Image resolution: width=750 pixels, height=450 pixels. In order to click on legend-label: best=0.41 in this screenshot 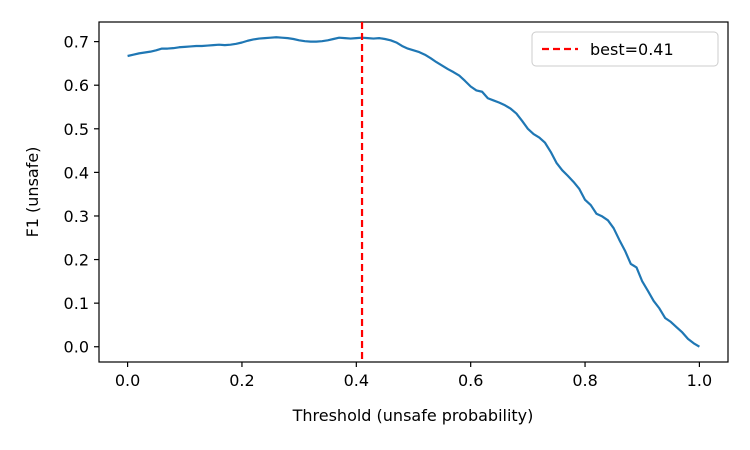, I will do `click(632, 49)`.